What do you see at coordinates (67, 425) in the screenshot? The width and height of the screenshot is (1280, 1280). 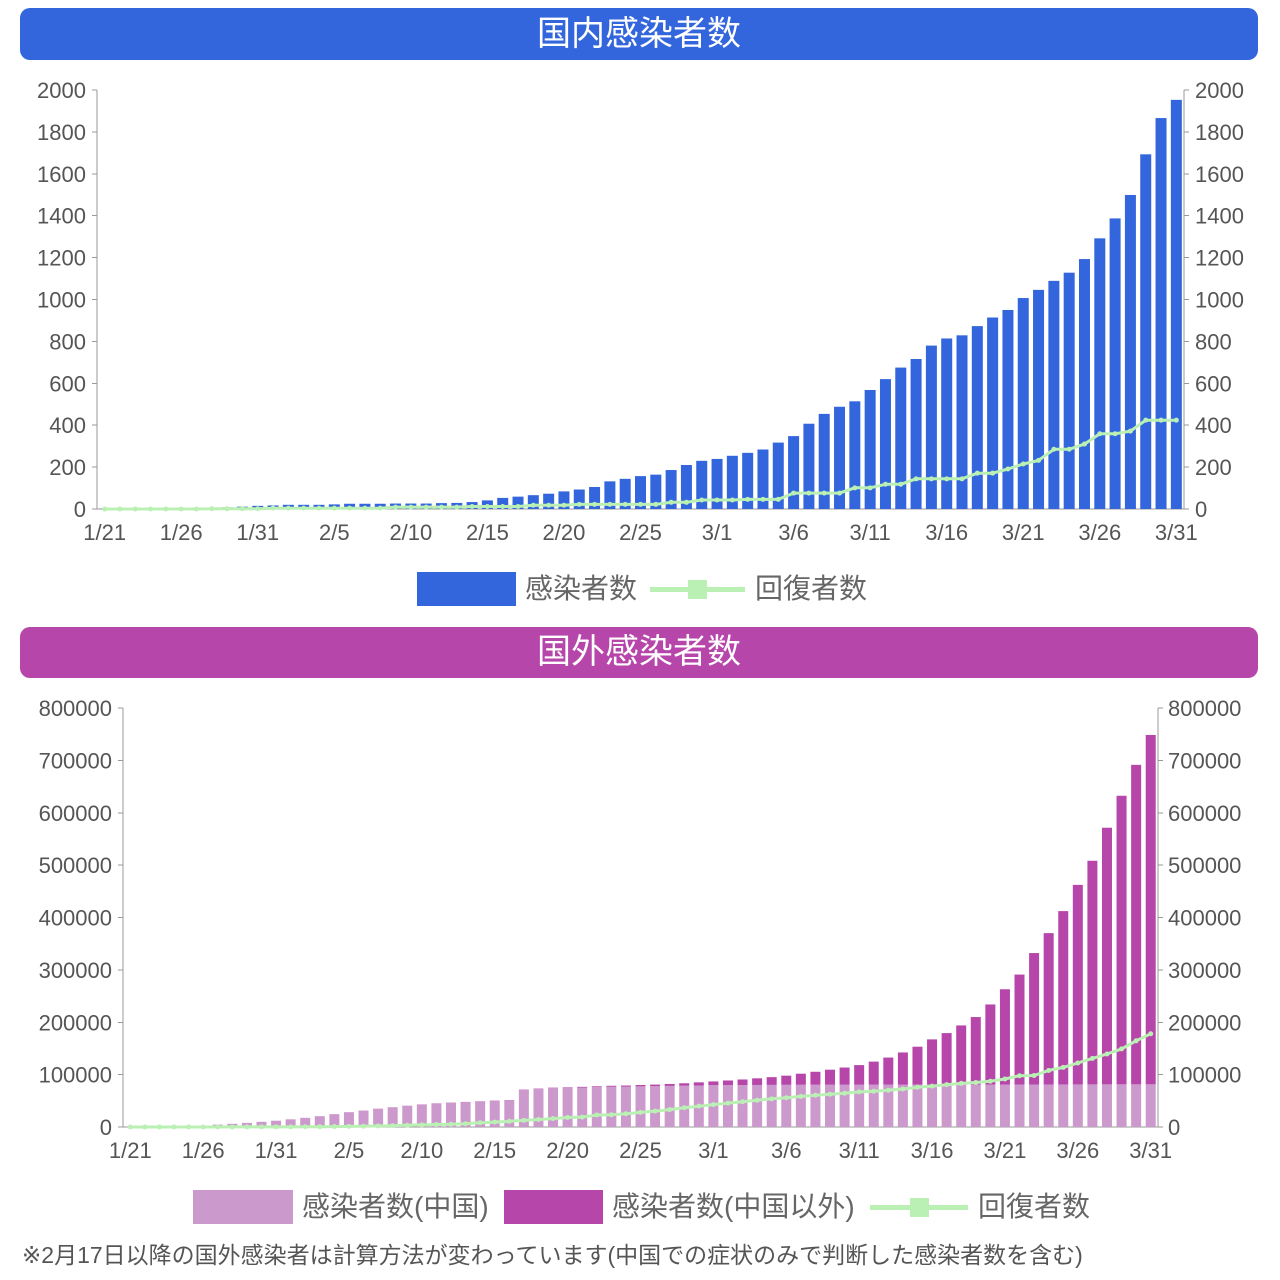 I see `left-y-tick-label: 400` at bounding box center [67, 425].